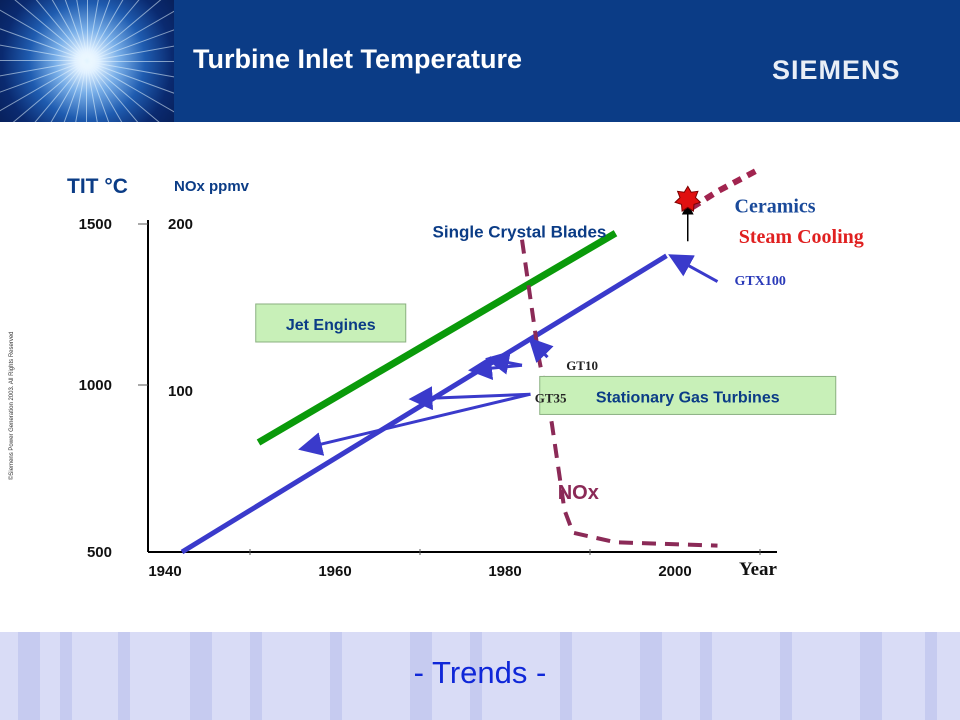 The image size is (960, 720). I want to click on annotation-stationary-gas-turbines: Stationary Gas Turbines, so click(688, 397).